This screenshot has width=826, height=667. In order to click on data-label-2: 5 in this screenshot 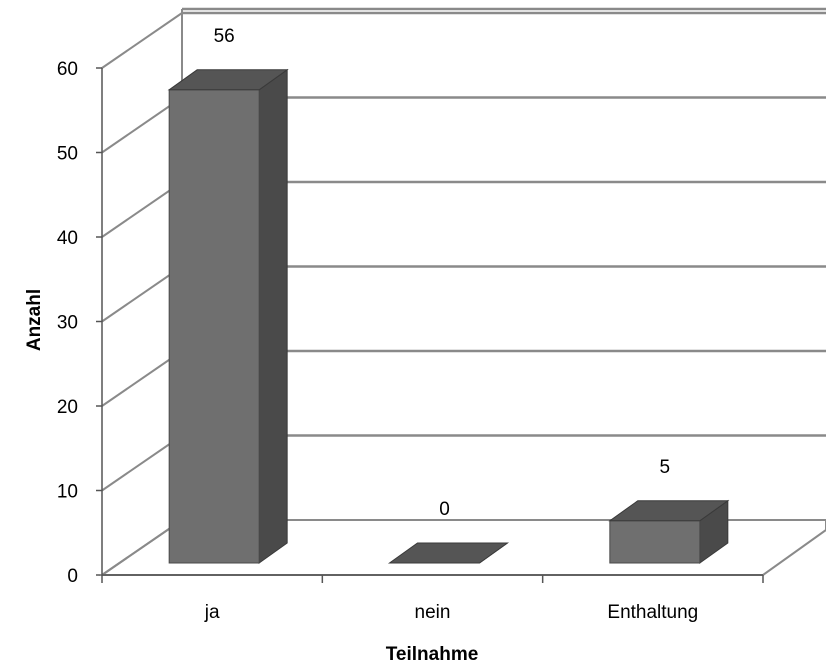, I will do `click(665, 467)`.